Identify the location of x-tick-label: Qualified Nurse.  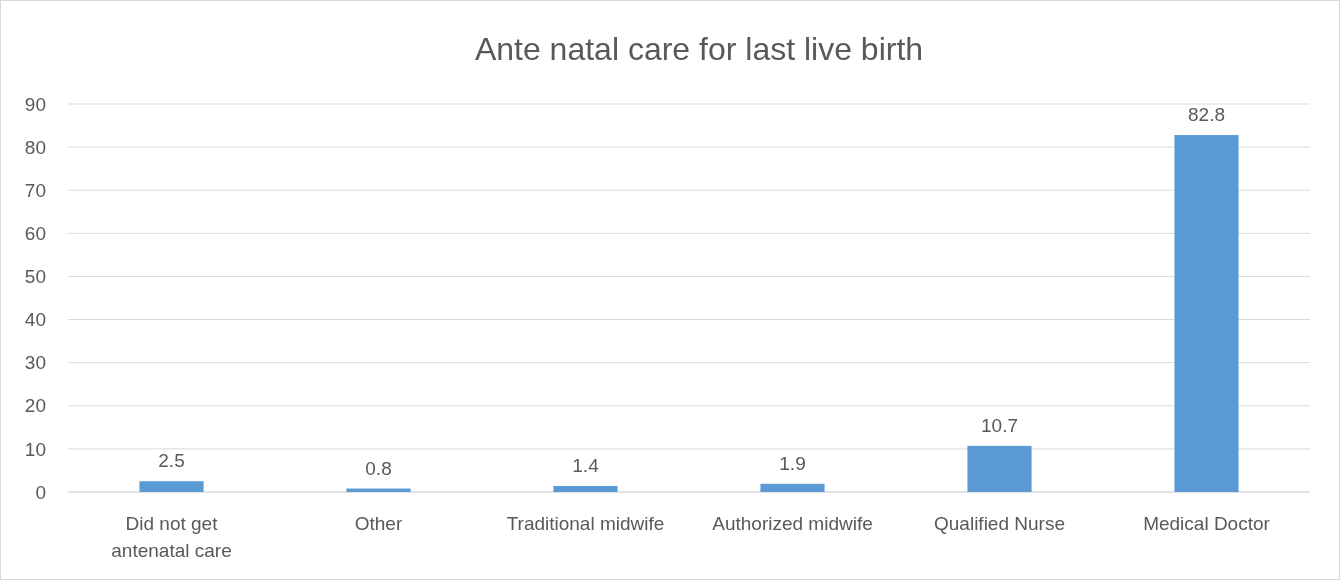
(999, 523).